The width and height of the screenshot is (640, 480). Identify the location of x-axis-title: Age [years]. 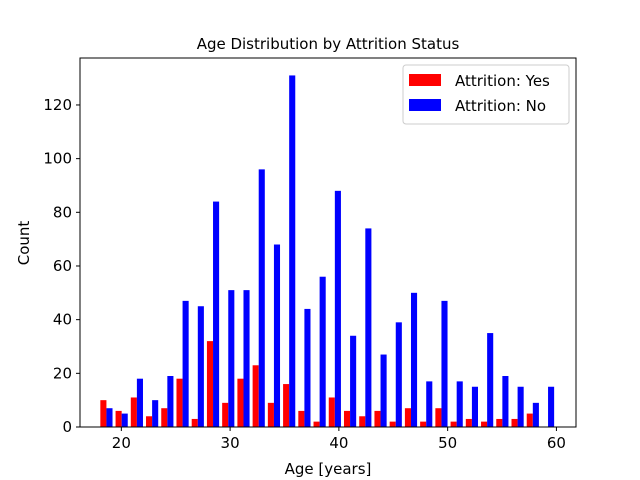
(328, 469).